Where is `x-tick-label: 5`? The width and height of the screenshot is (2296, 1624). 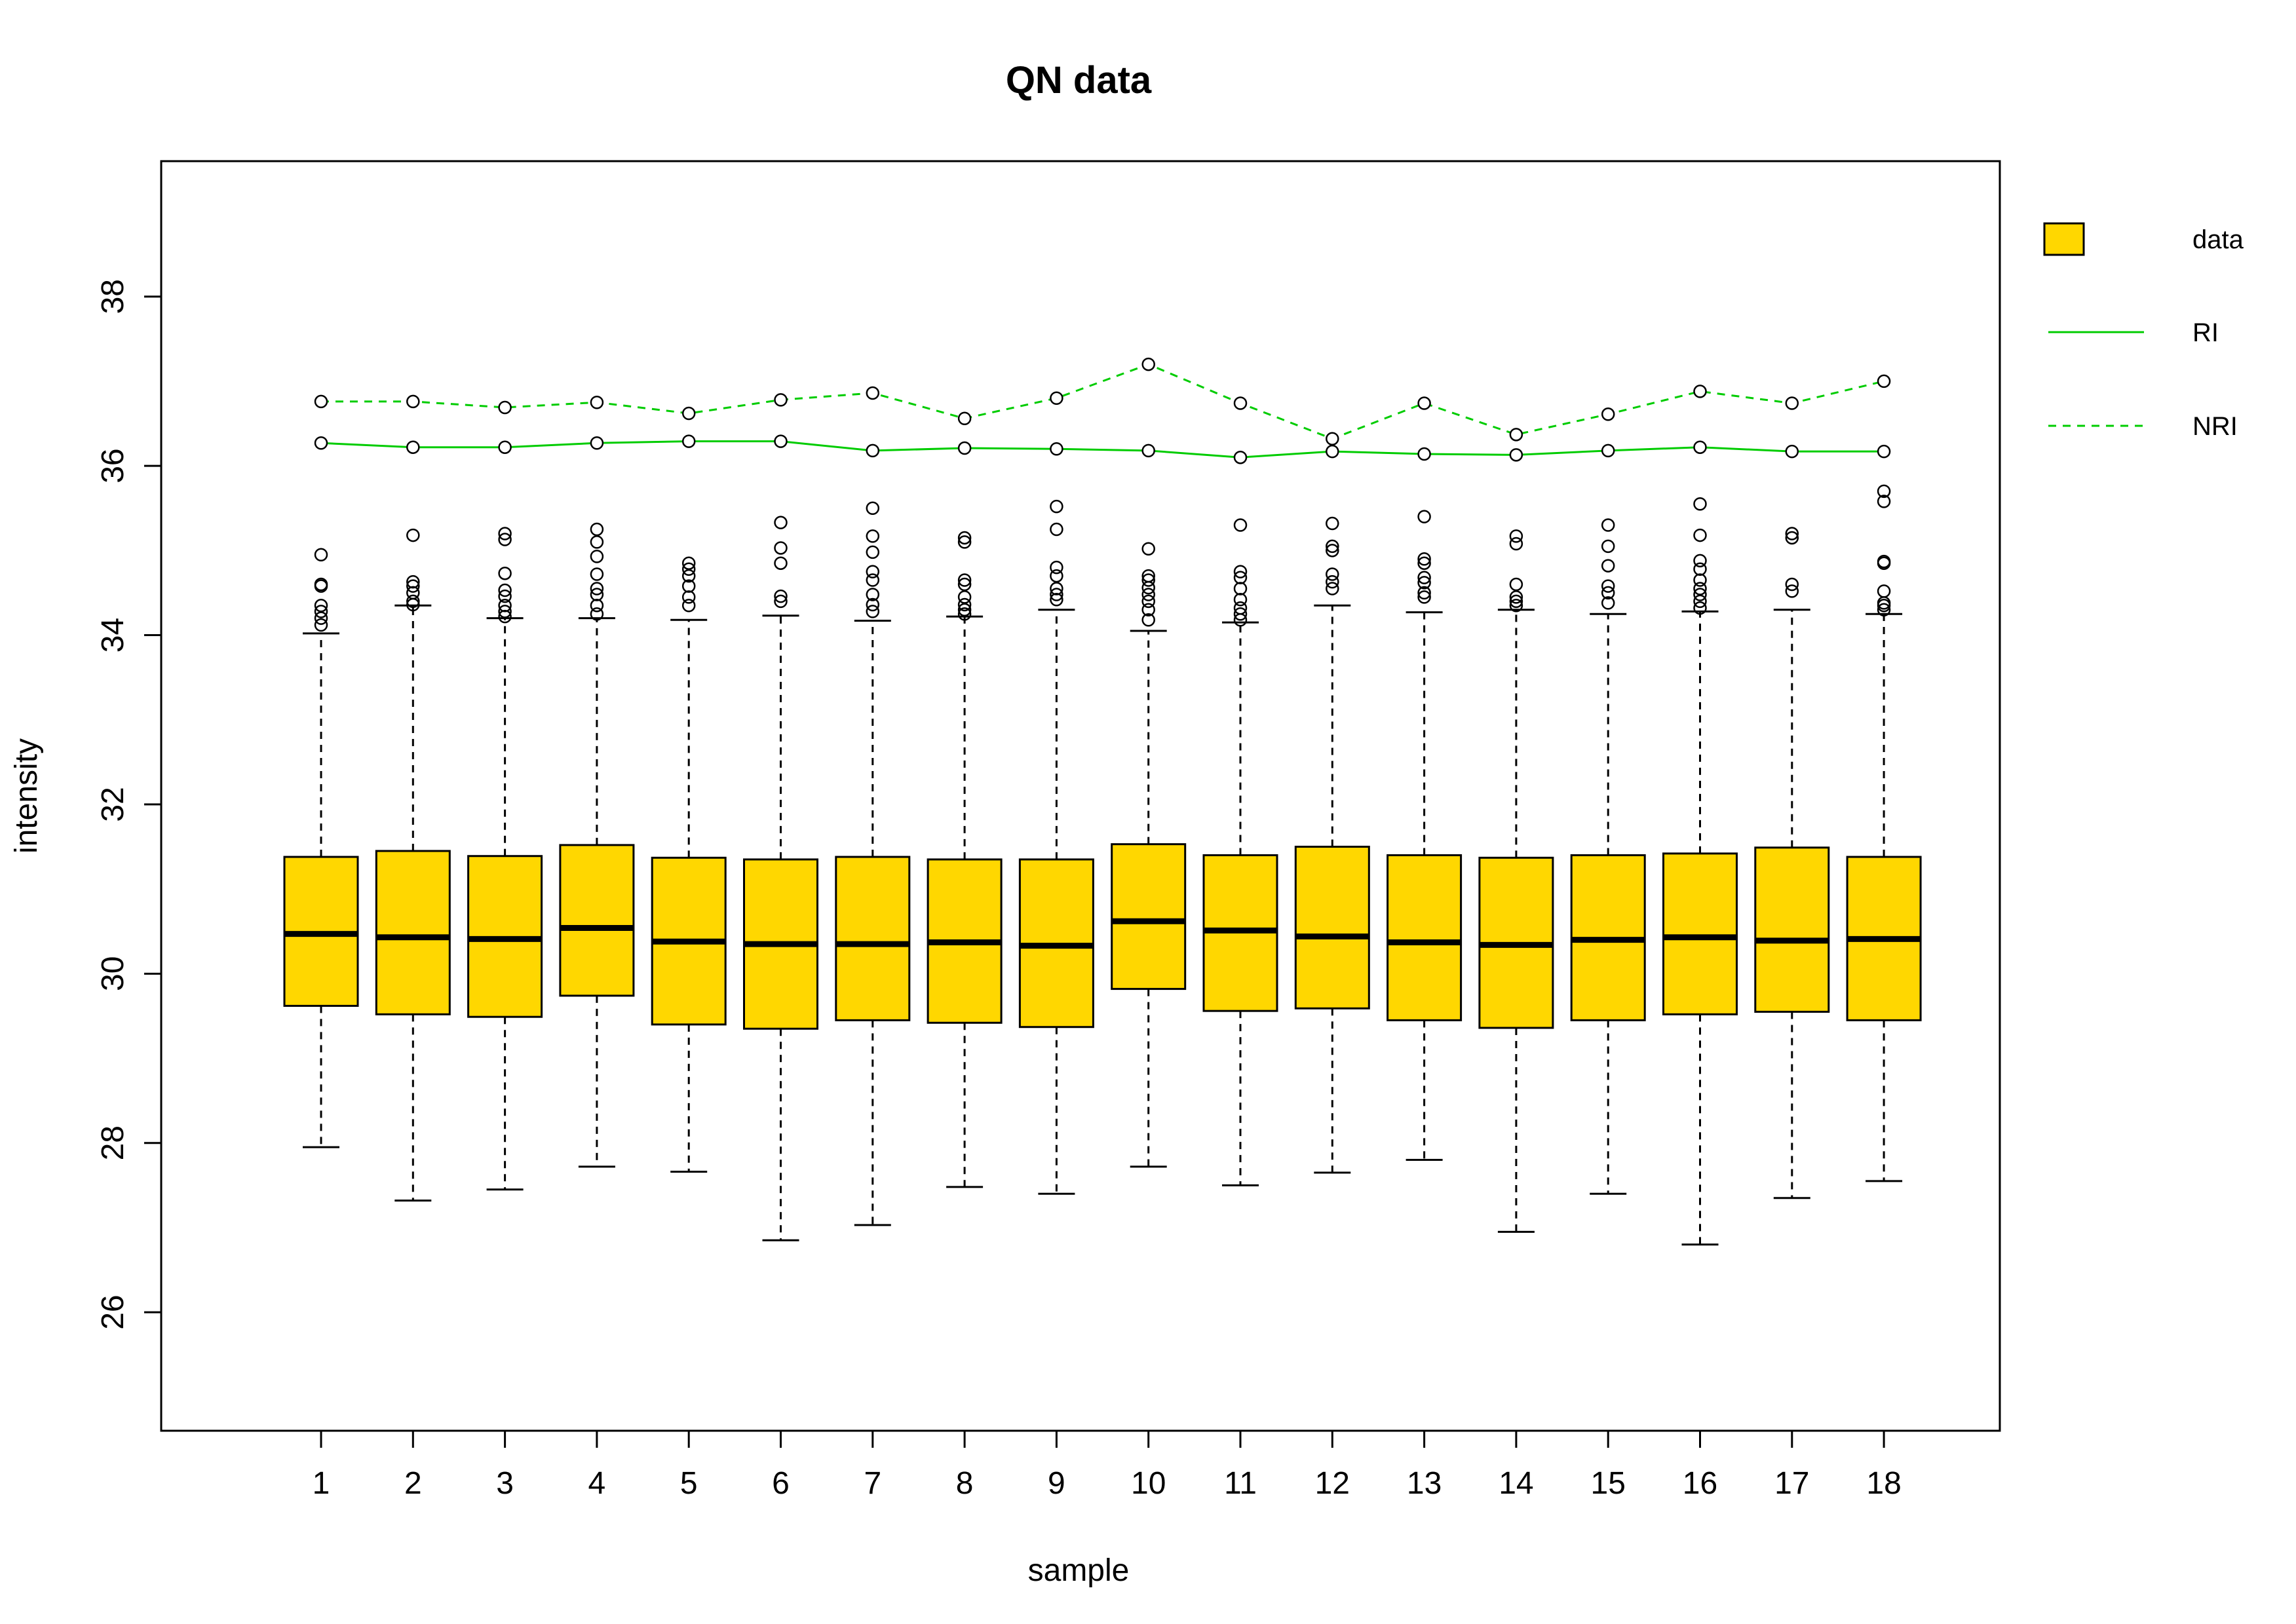
x-tick-label: 5 is located at coordinates (689, 1483).